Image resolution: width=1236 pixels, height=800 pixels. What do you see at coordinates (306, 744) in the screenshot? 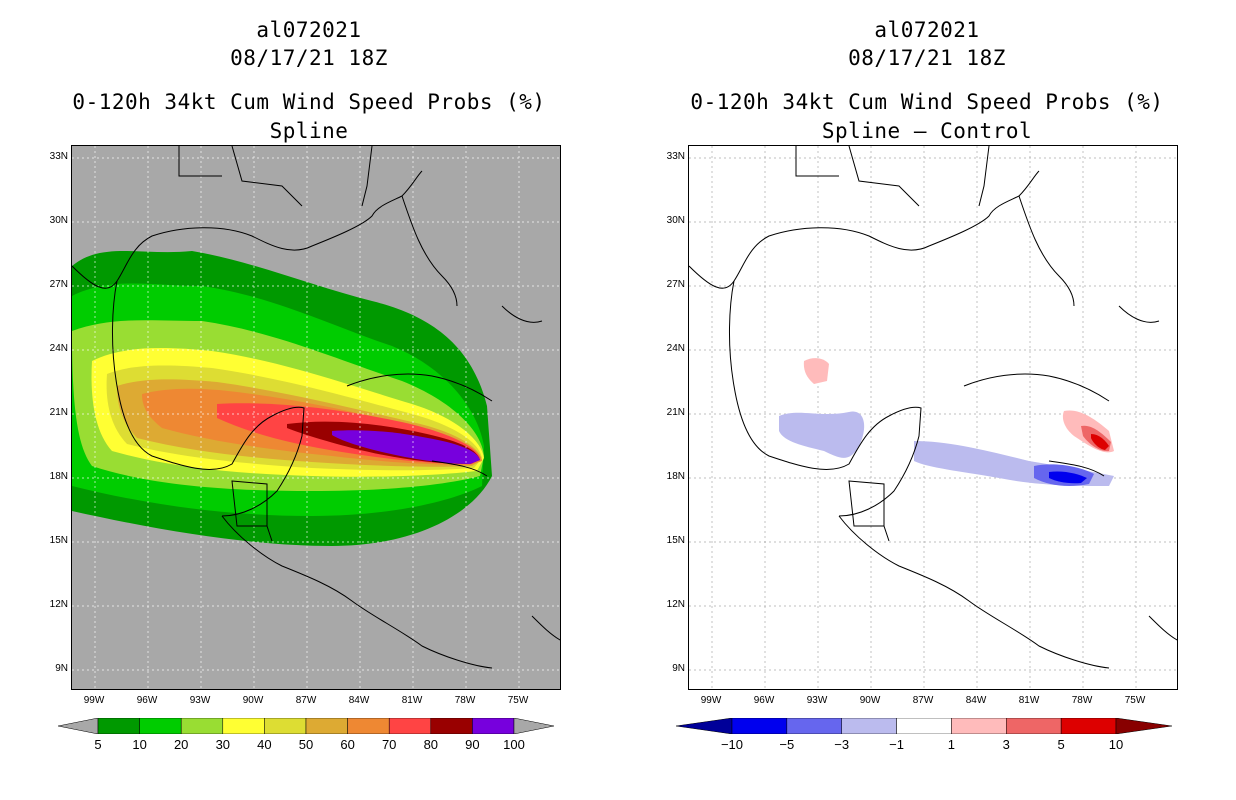
I see `colorbar-label: 50` at bounding box center [306, 744].